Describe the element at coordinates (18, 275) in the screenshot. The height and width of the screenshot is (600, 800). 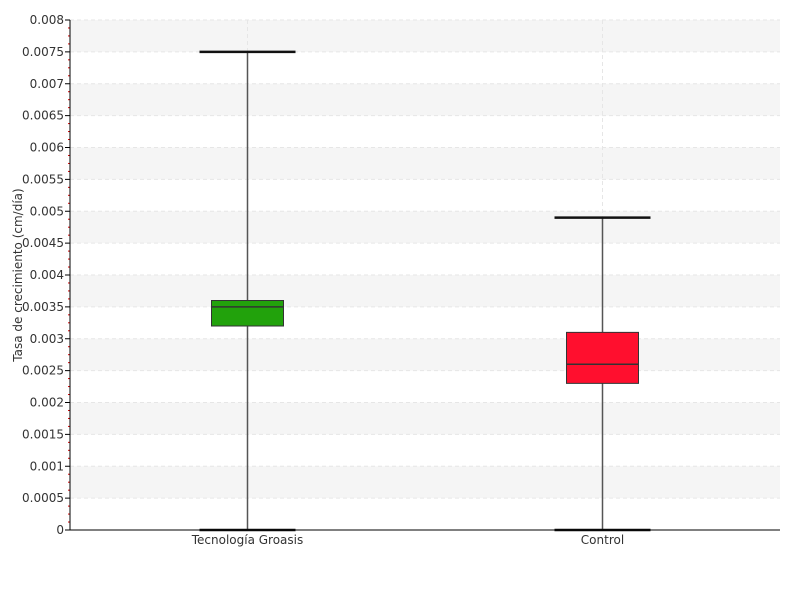
I see `y-axis-title: Tasa de crecimiento (cm/día)` at that location.